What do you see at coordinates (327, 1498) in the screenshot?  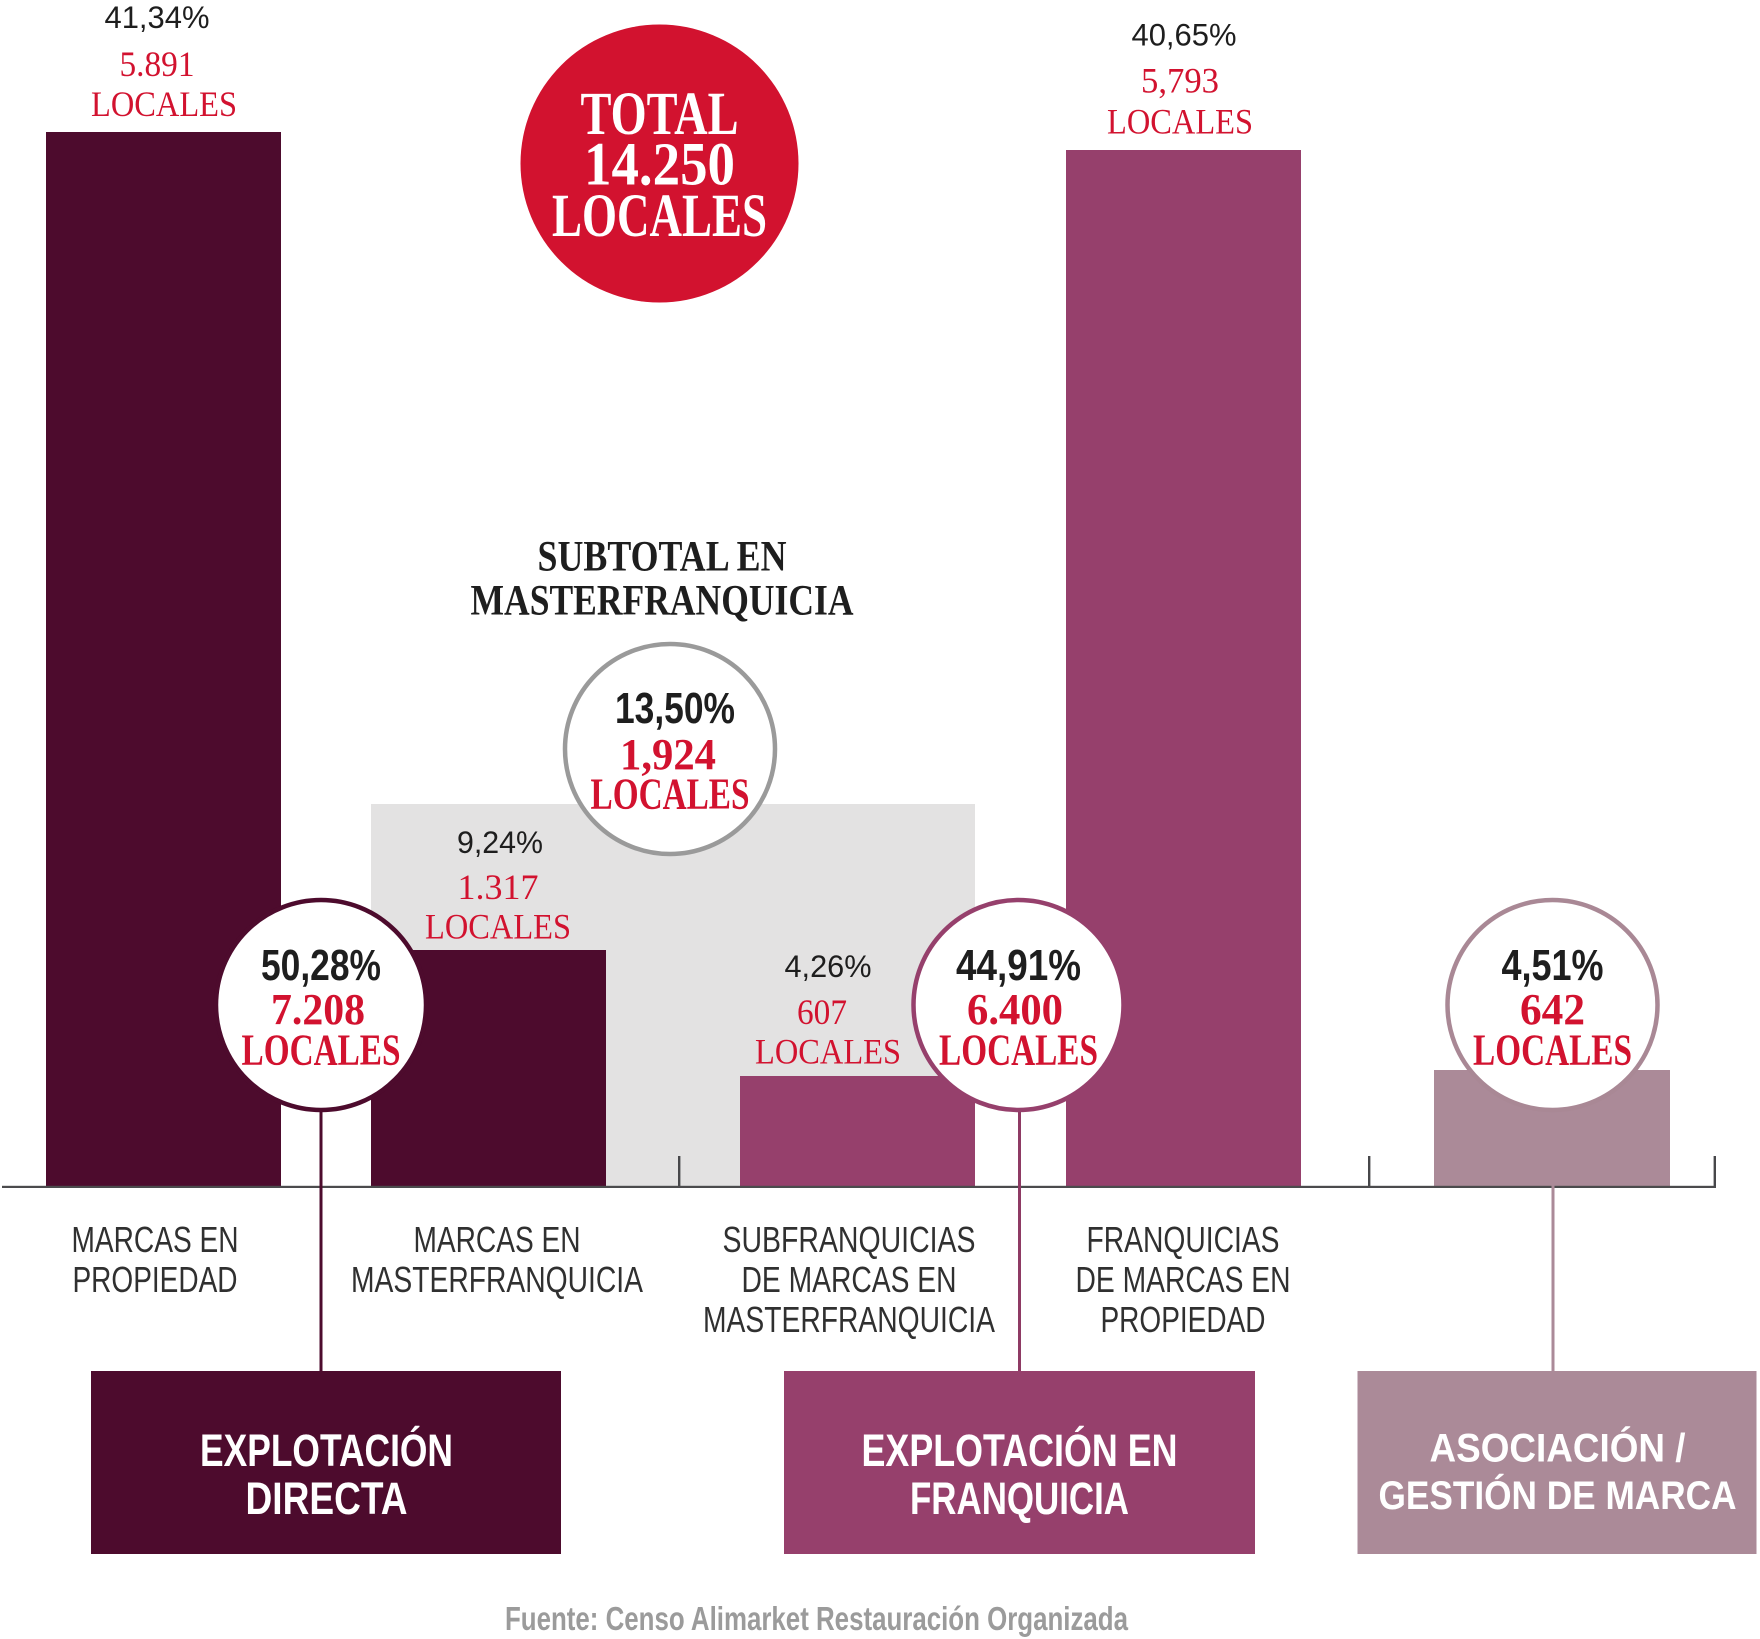 I see `svg-text: DIRECTA` at bounding box center [327, 1498].